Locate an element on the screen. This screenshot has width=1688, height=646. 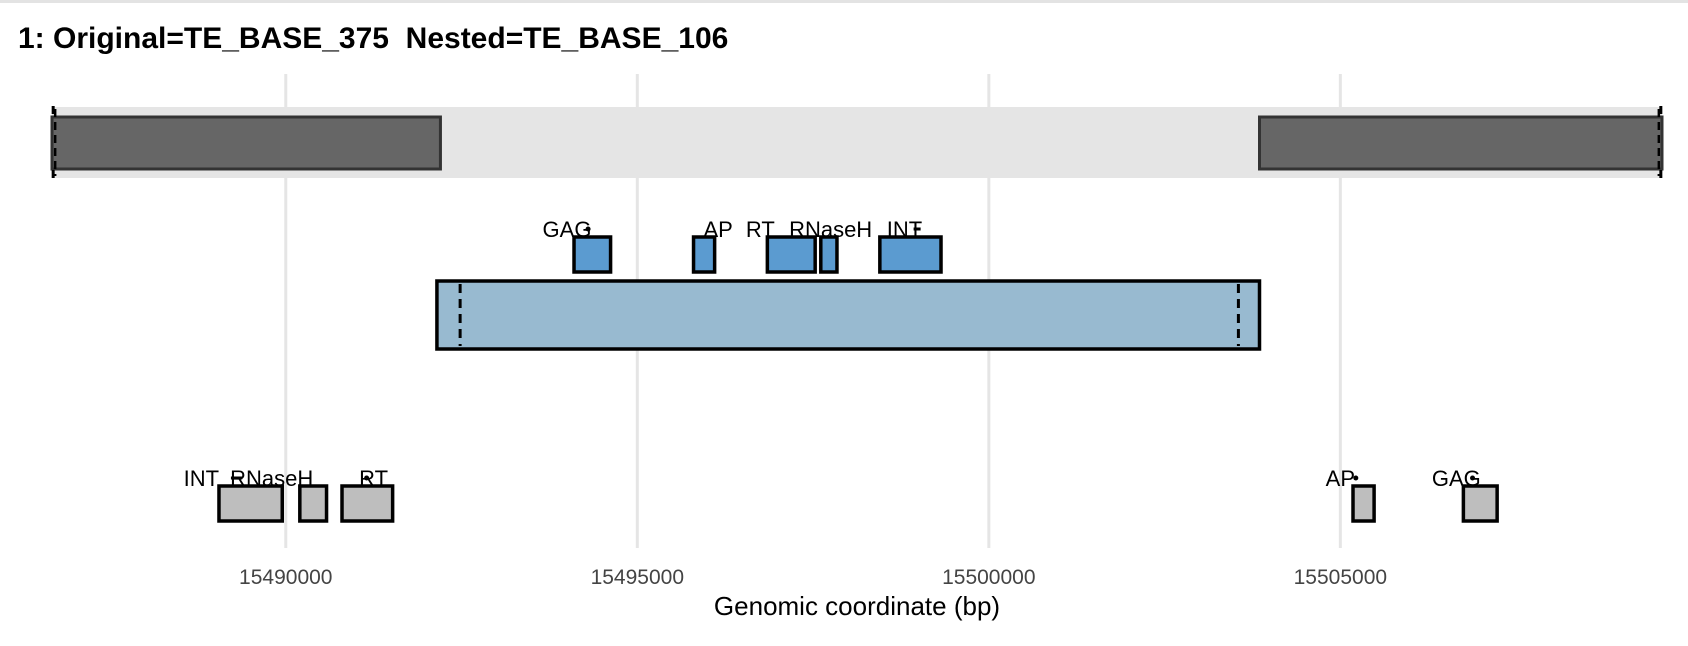
nested-element-body is located at coordinates (848, 315).